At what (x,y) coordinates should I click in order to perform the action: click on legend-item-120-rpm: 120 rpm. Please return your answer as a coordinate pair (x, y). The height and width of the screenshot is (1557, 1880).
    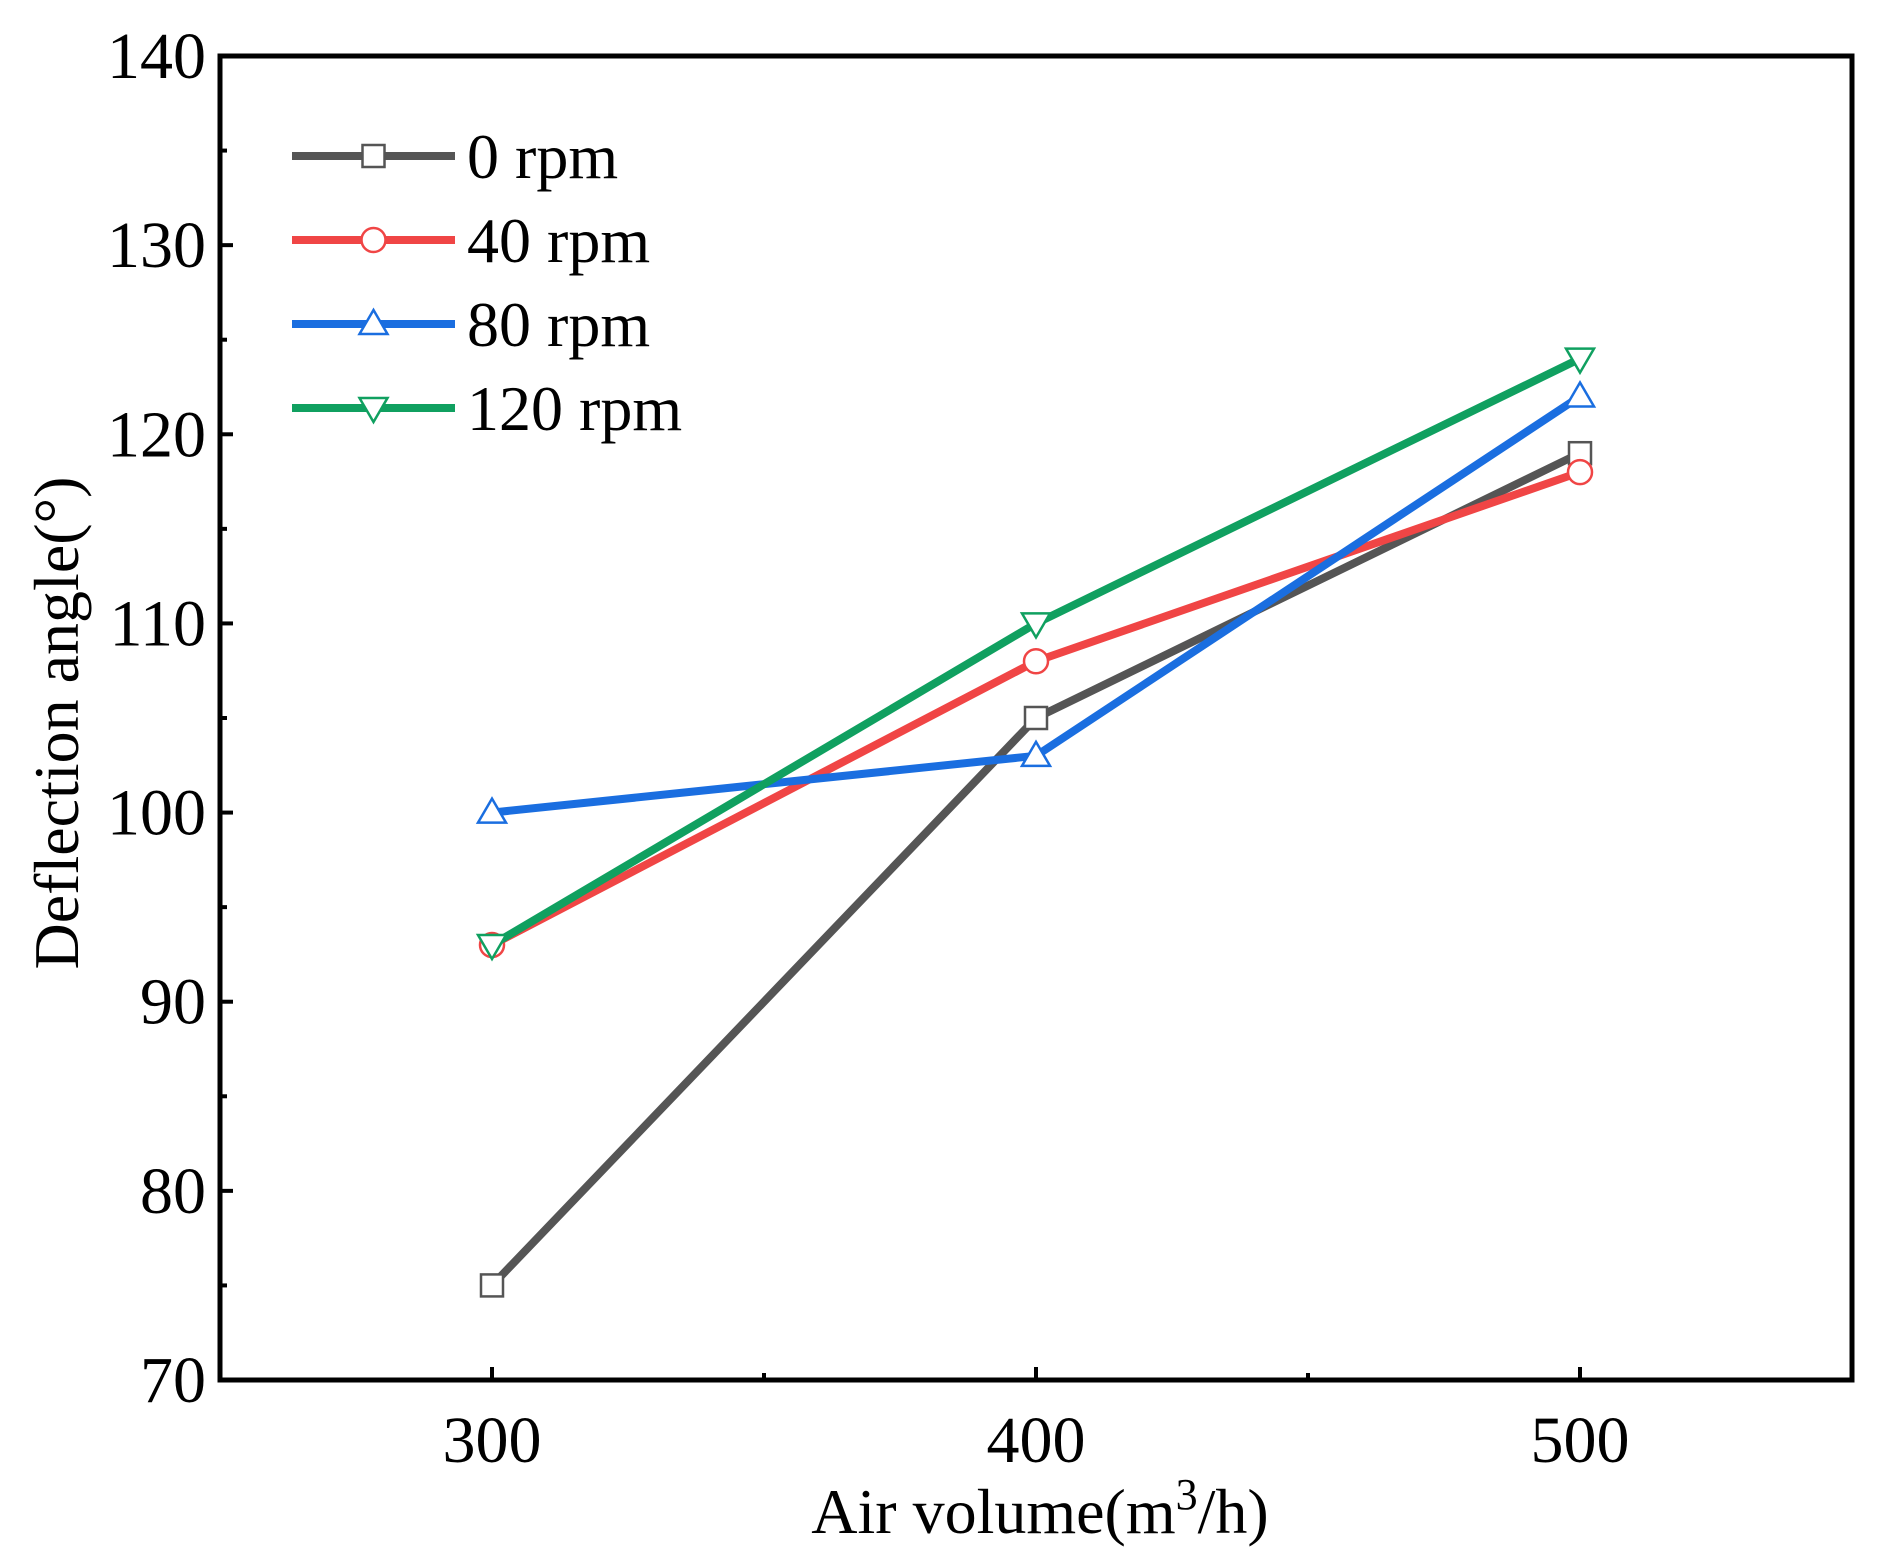
    Looking at the image, I should click on (487, 408).